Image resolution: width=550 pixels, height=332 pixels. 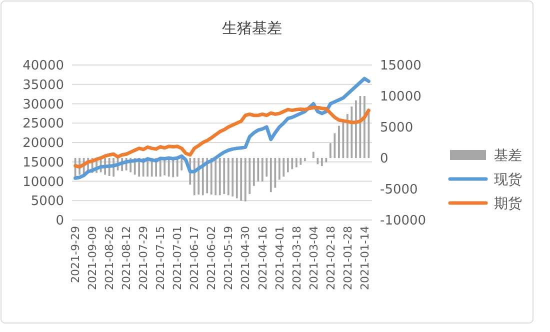 I want to click on x-tick-label: 2021-02-18, so click(x=331, y=258).